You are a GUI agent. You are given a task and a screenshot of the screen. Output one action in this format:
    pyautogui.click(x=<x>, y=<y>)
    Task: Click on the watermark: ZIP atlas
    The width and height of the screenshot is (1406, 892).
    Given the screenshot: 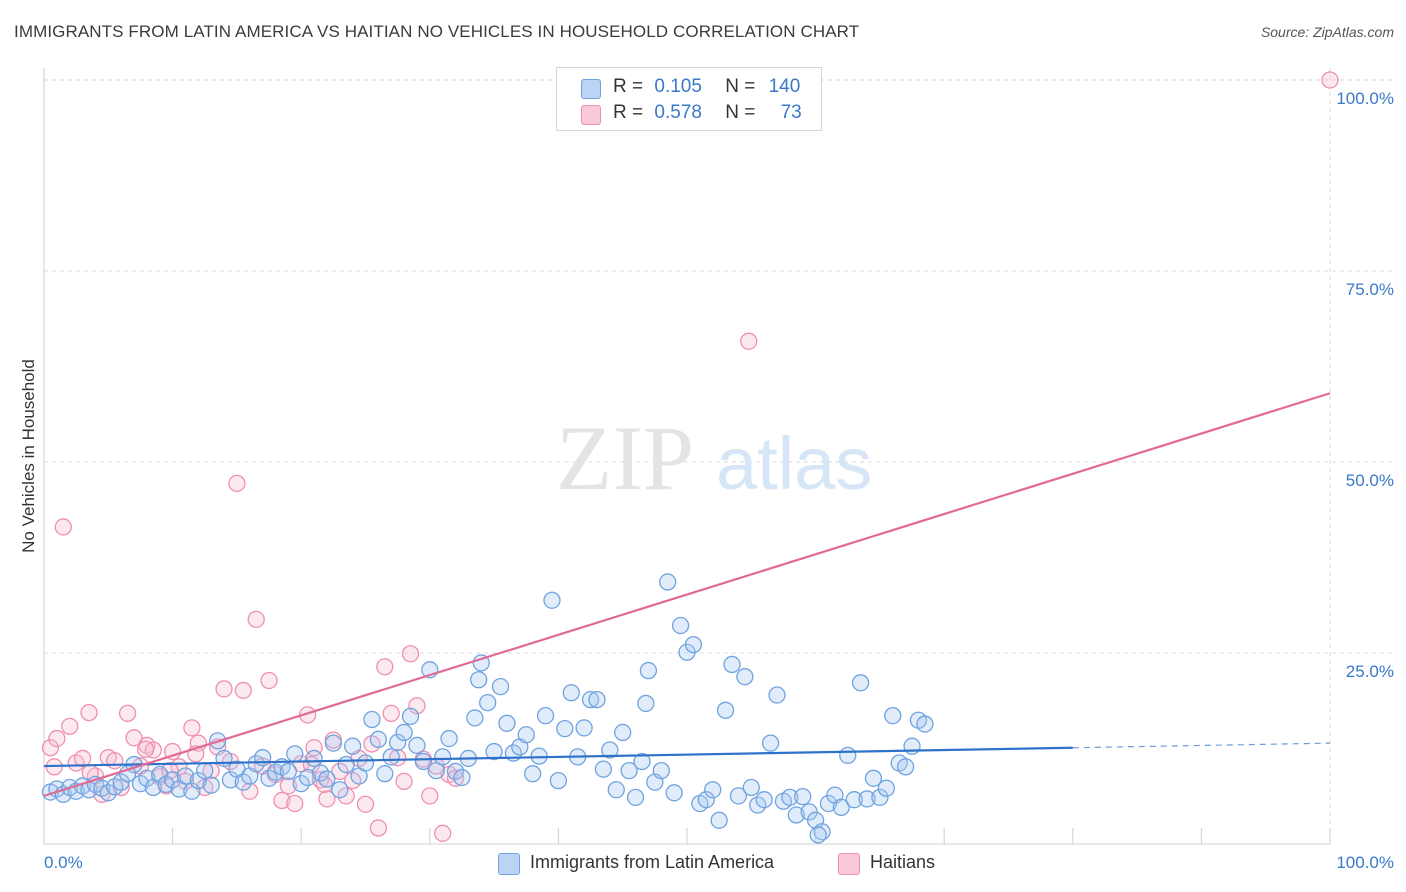 What is the action you would take?
    pyautogui.click(x=714, y=458)
    